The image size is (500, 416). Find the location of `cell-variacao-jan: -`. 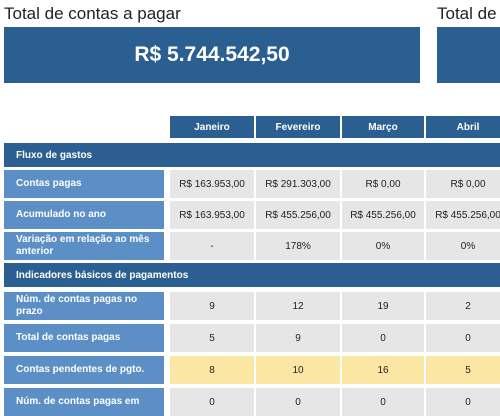

cell-variacao-jan: - is located at coordinates (212, 246).